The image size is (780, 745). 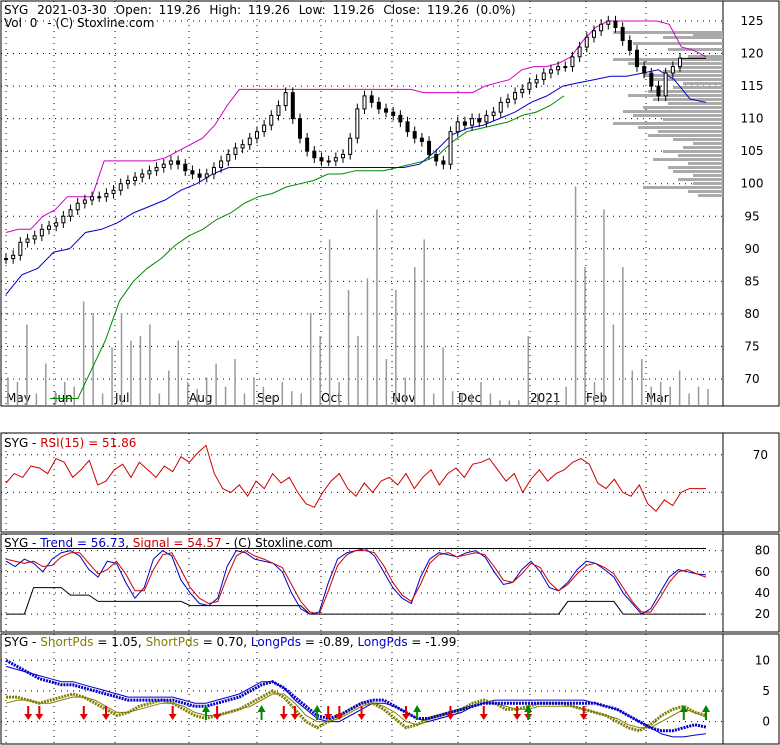 I want to click on month-tick-label: Sep, so click(x=268, y=398).